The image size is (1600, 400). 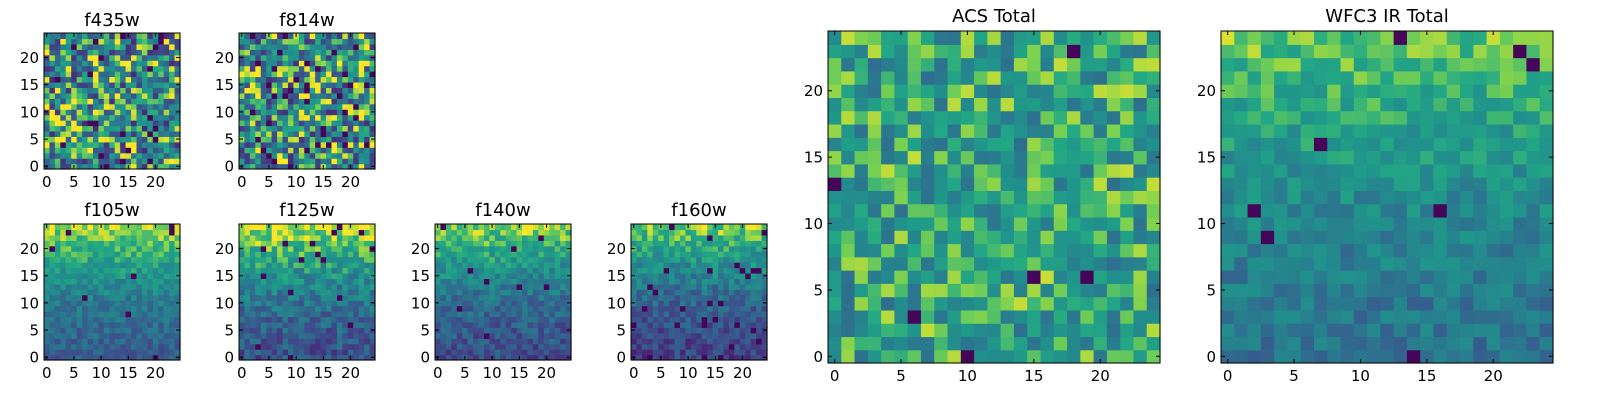 I want to click on x-tick-label: 20, so click(x=350, y=182).